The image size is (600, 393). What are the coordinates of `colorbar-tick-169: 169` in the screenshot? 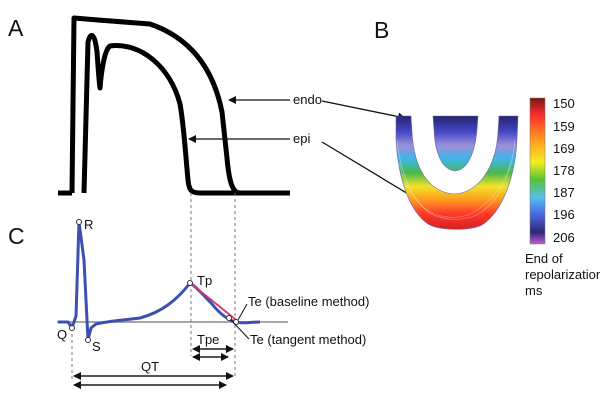 It's located at (564, 148).